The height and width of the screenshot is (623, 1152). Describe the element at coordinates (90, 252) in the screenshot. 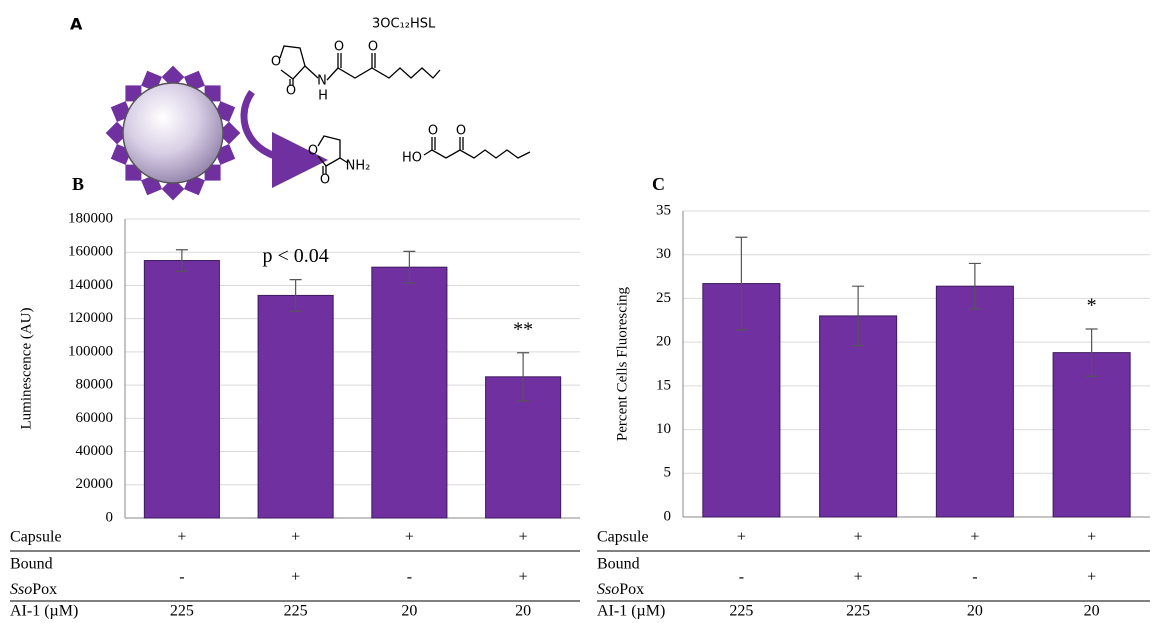

I see `y-tick-label: 160000` at that location.